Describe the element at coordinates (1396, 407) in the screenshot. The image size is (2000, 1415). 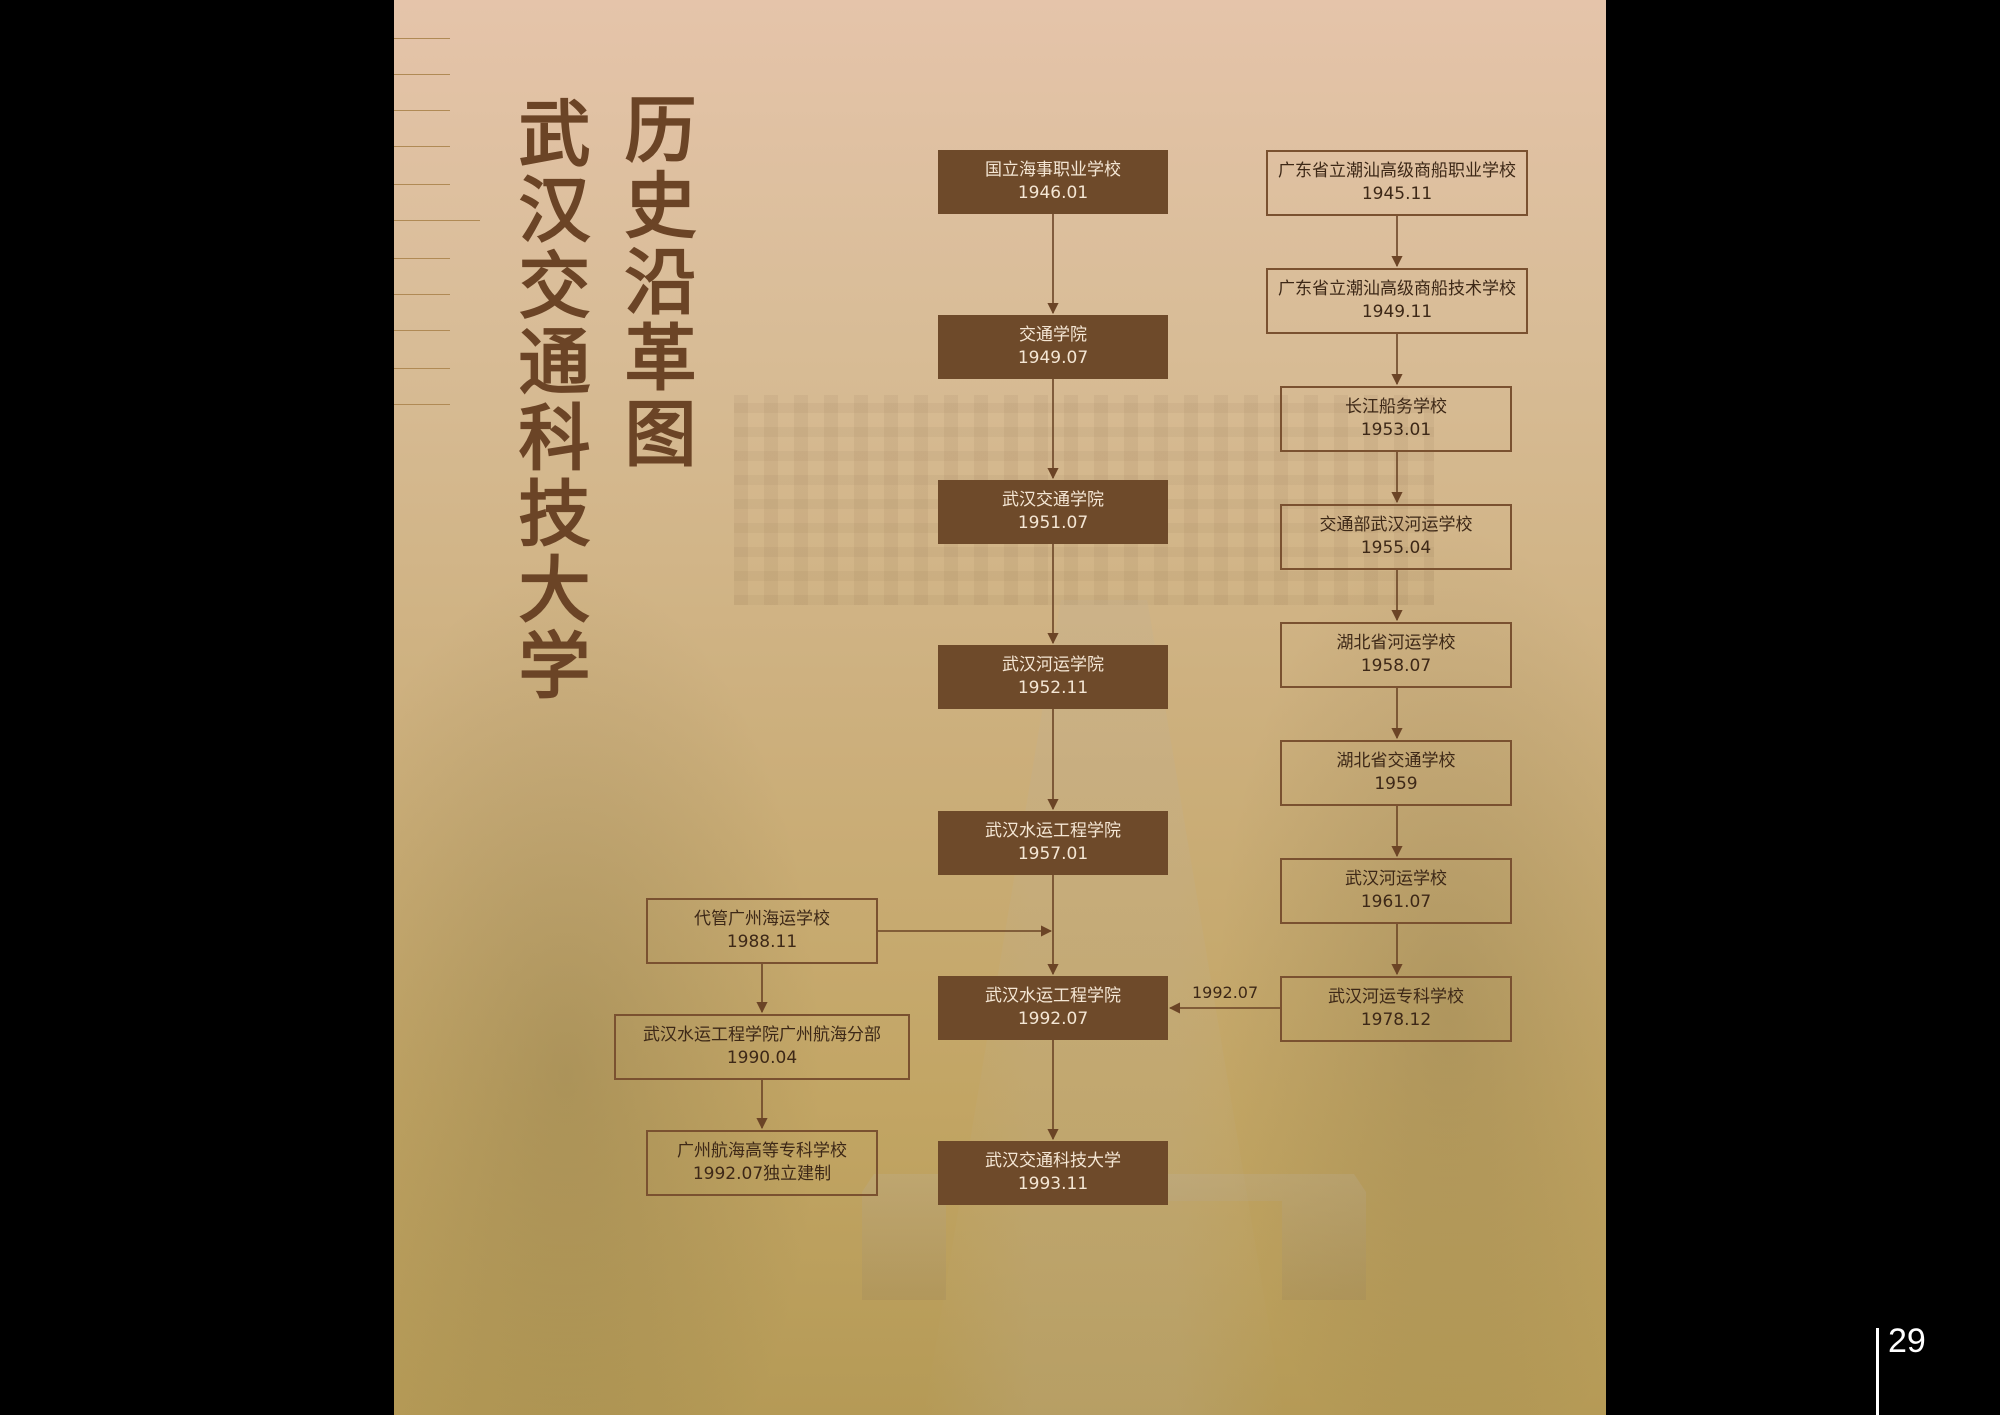
I see `node-name: 长江船务学校` at that location.